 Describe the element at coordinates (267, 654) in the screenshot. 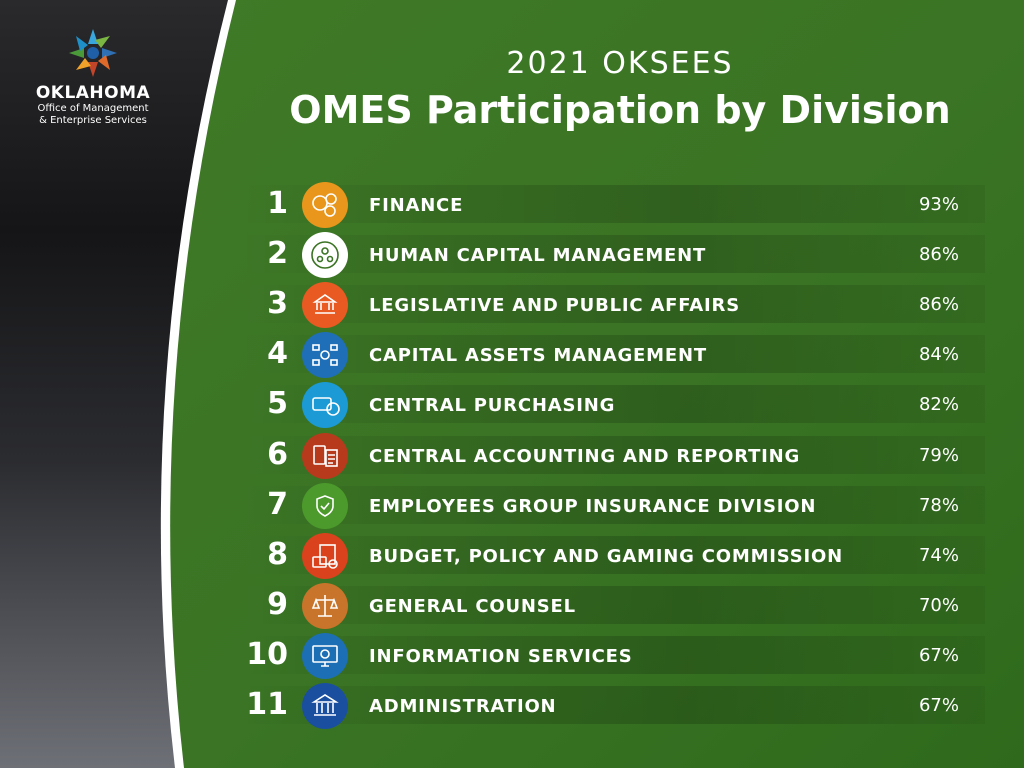

I see `rank-label: 10` at that location.